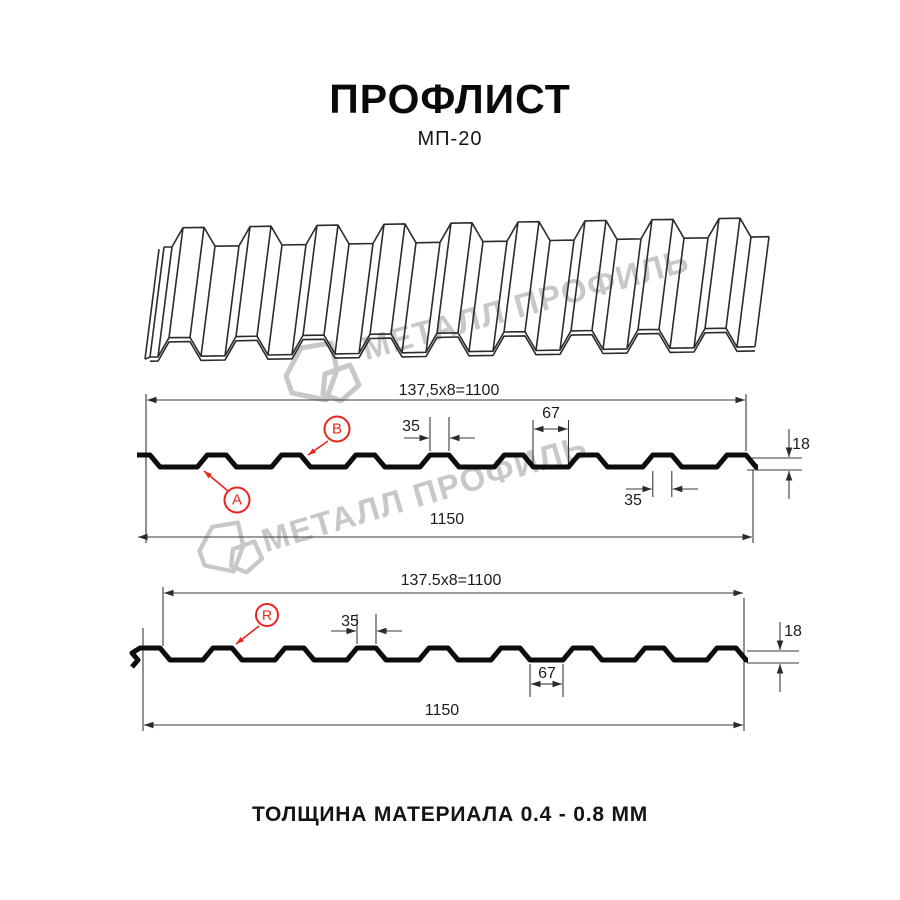 Image resolution: width=900 pixels, height=900 pixels. Describe the element at coordinates (450, 139) in the screenshot. I see `profile-model-subtitle: МП-20` at that location.